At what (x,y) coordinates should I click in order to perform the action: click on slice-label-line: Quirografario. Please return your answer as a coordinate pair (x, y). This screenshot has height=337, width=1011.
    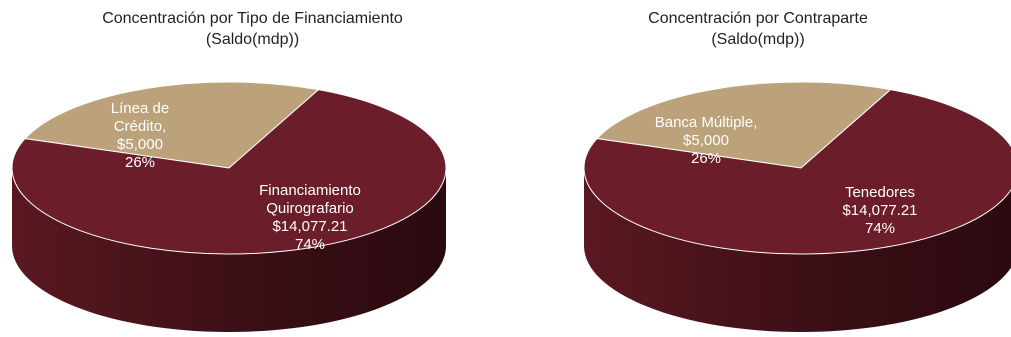
    Looking at the image, I should click on (310, 208).